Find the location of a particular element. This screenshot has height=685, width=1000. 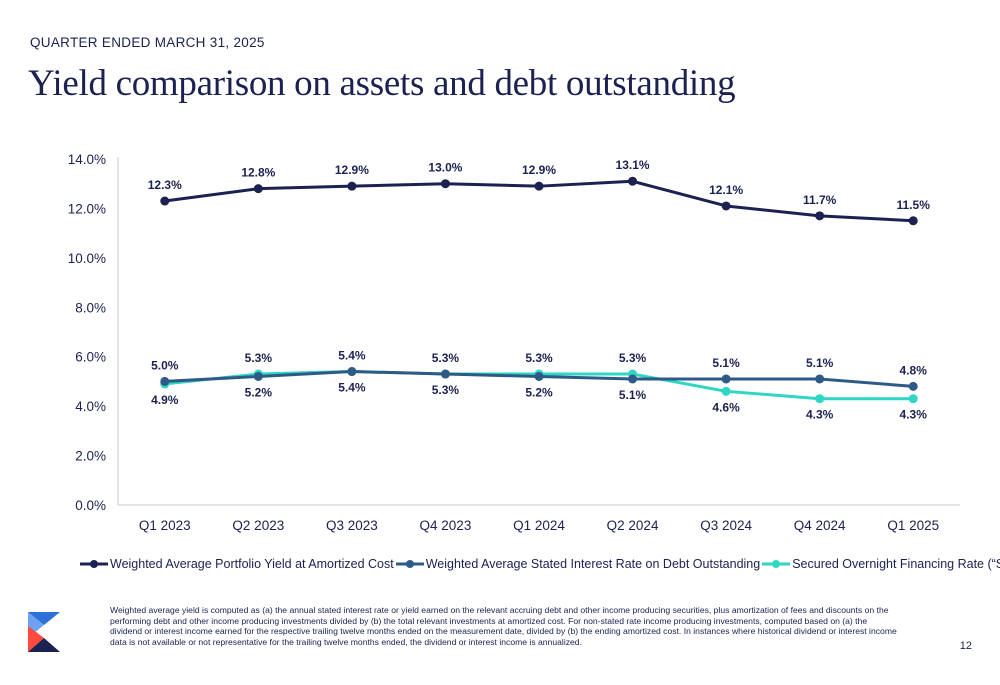

x-tick-label: Q1 2025 is located at coordinates (913, 525).